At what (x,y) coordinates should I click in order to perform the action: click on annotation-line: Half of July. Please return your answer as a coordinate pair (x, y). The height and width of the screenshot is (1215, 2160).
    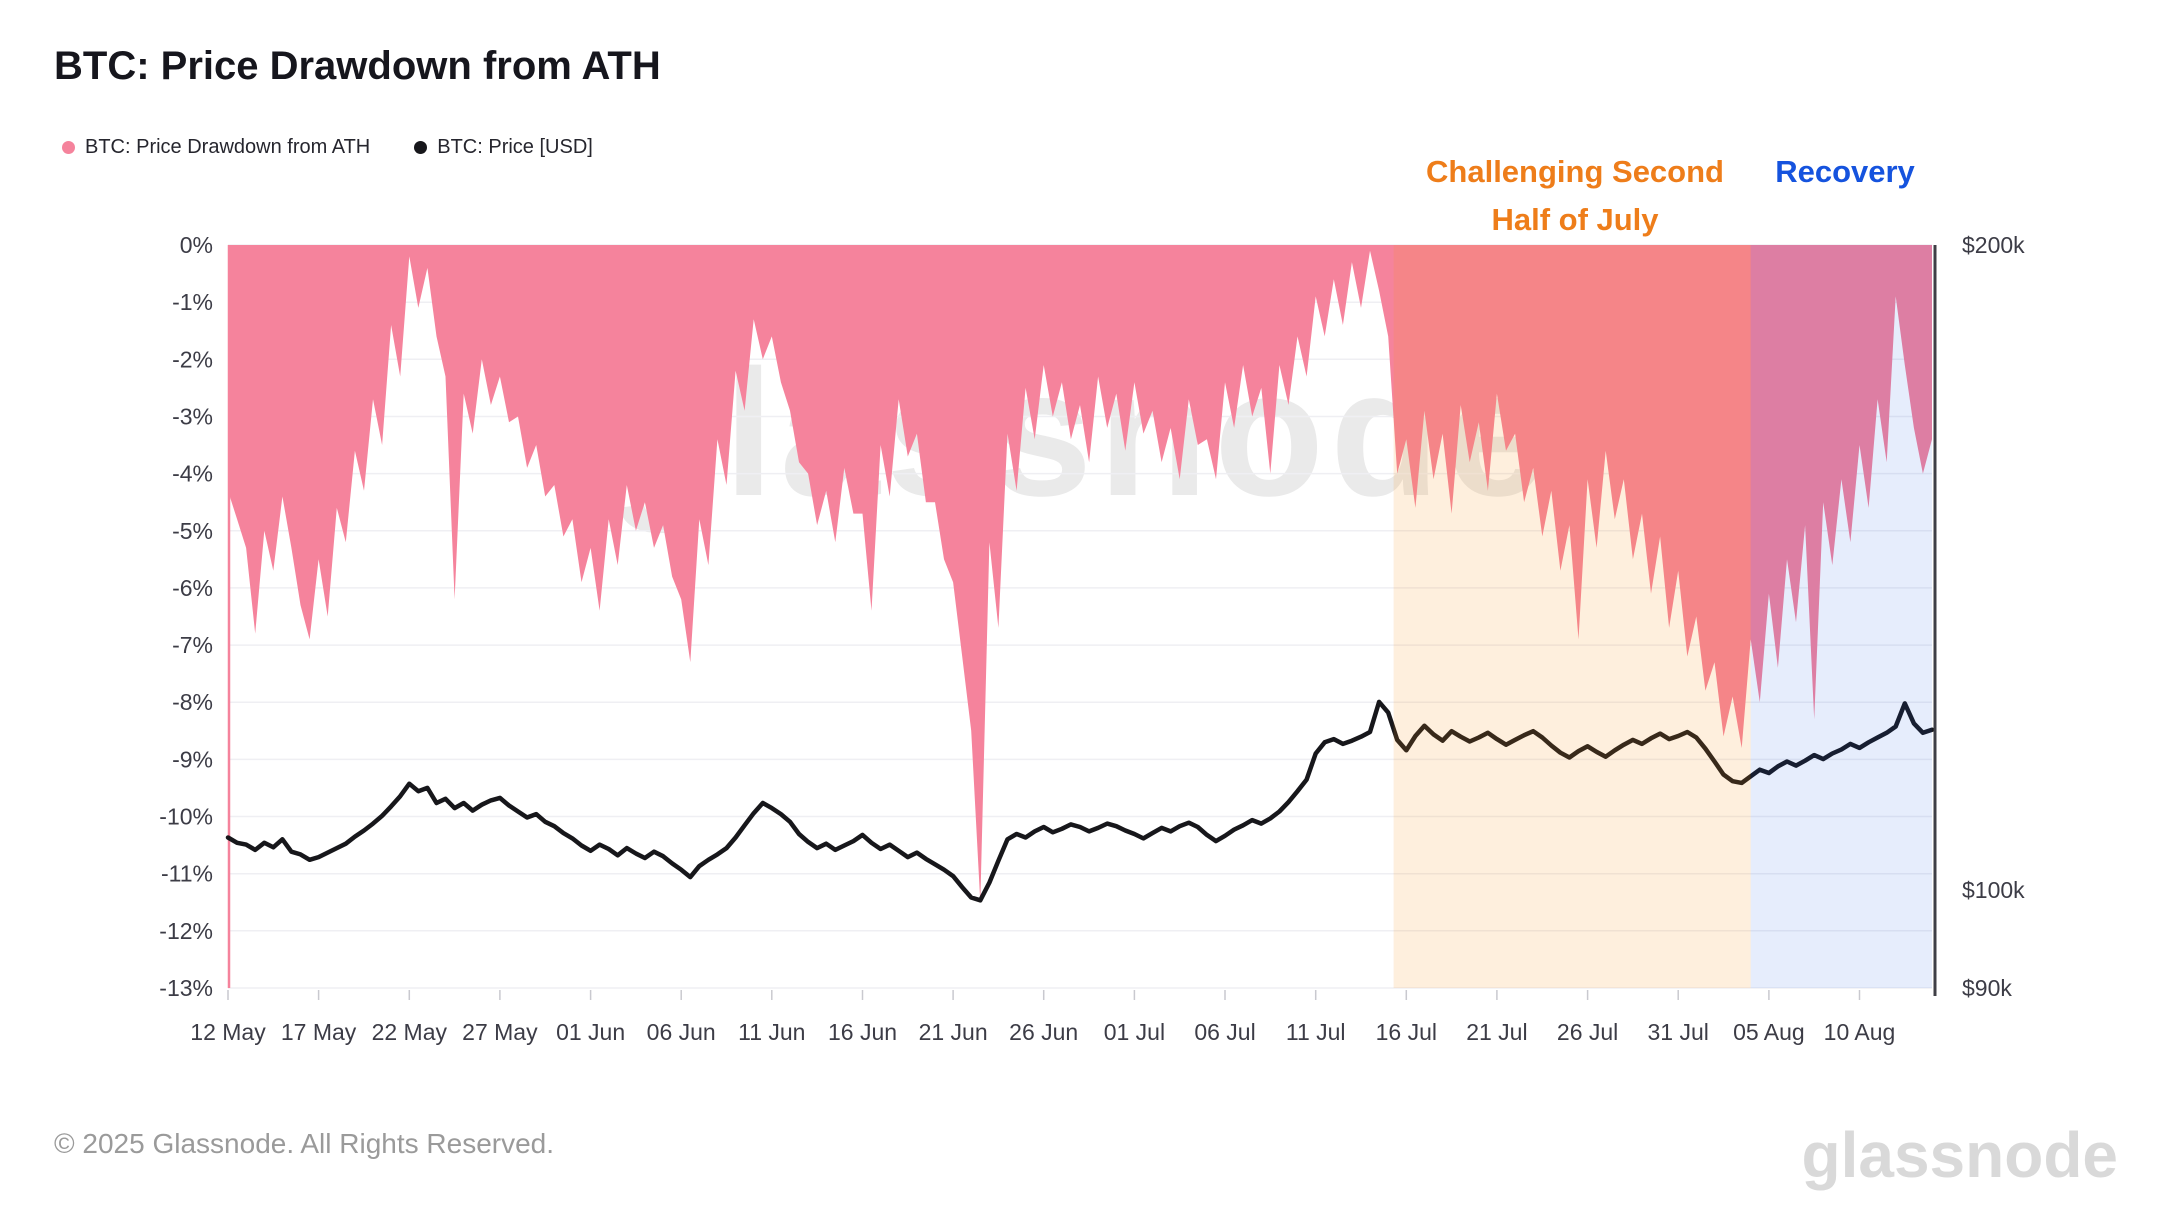
    Looking at the image, I should click on (1575, 219).